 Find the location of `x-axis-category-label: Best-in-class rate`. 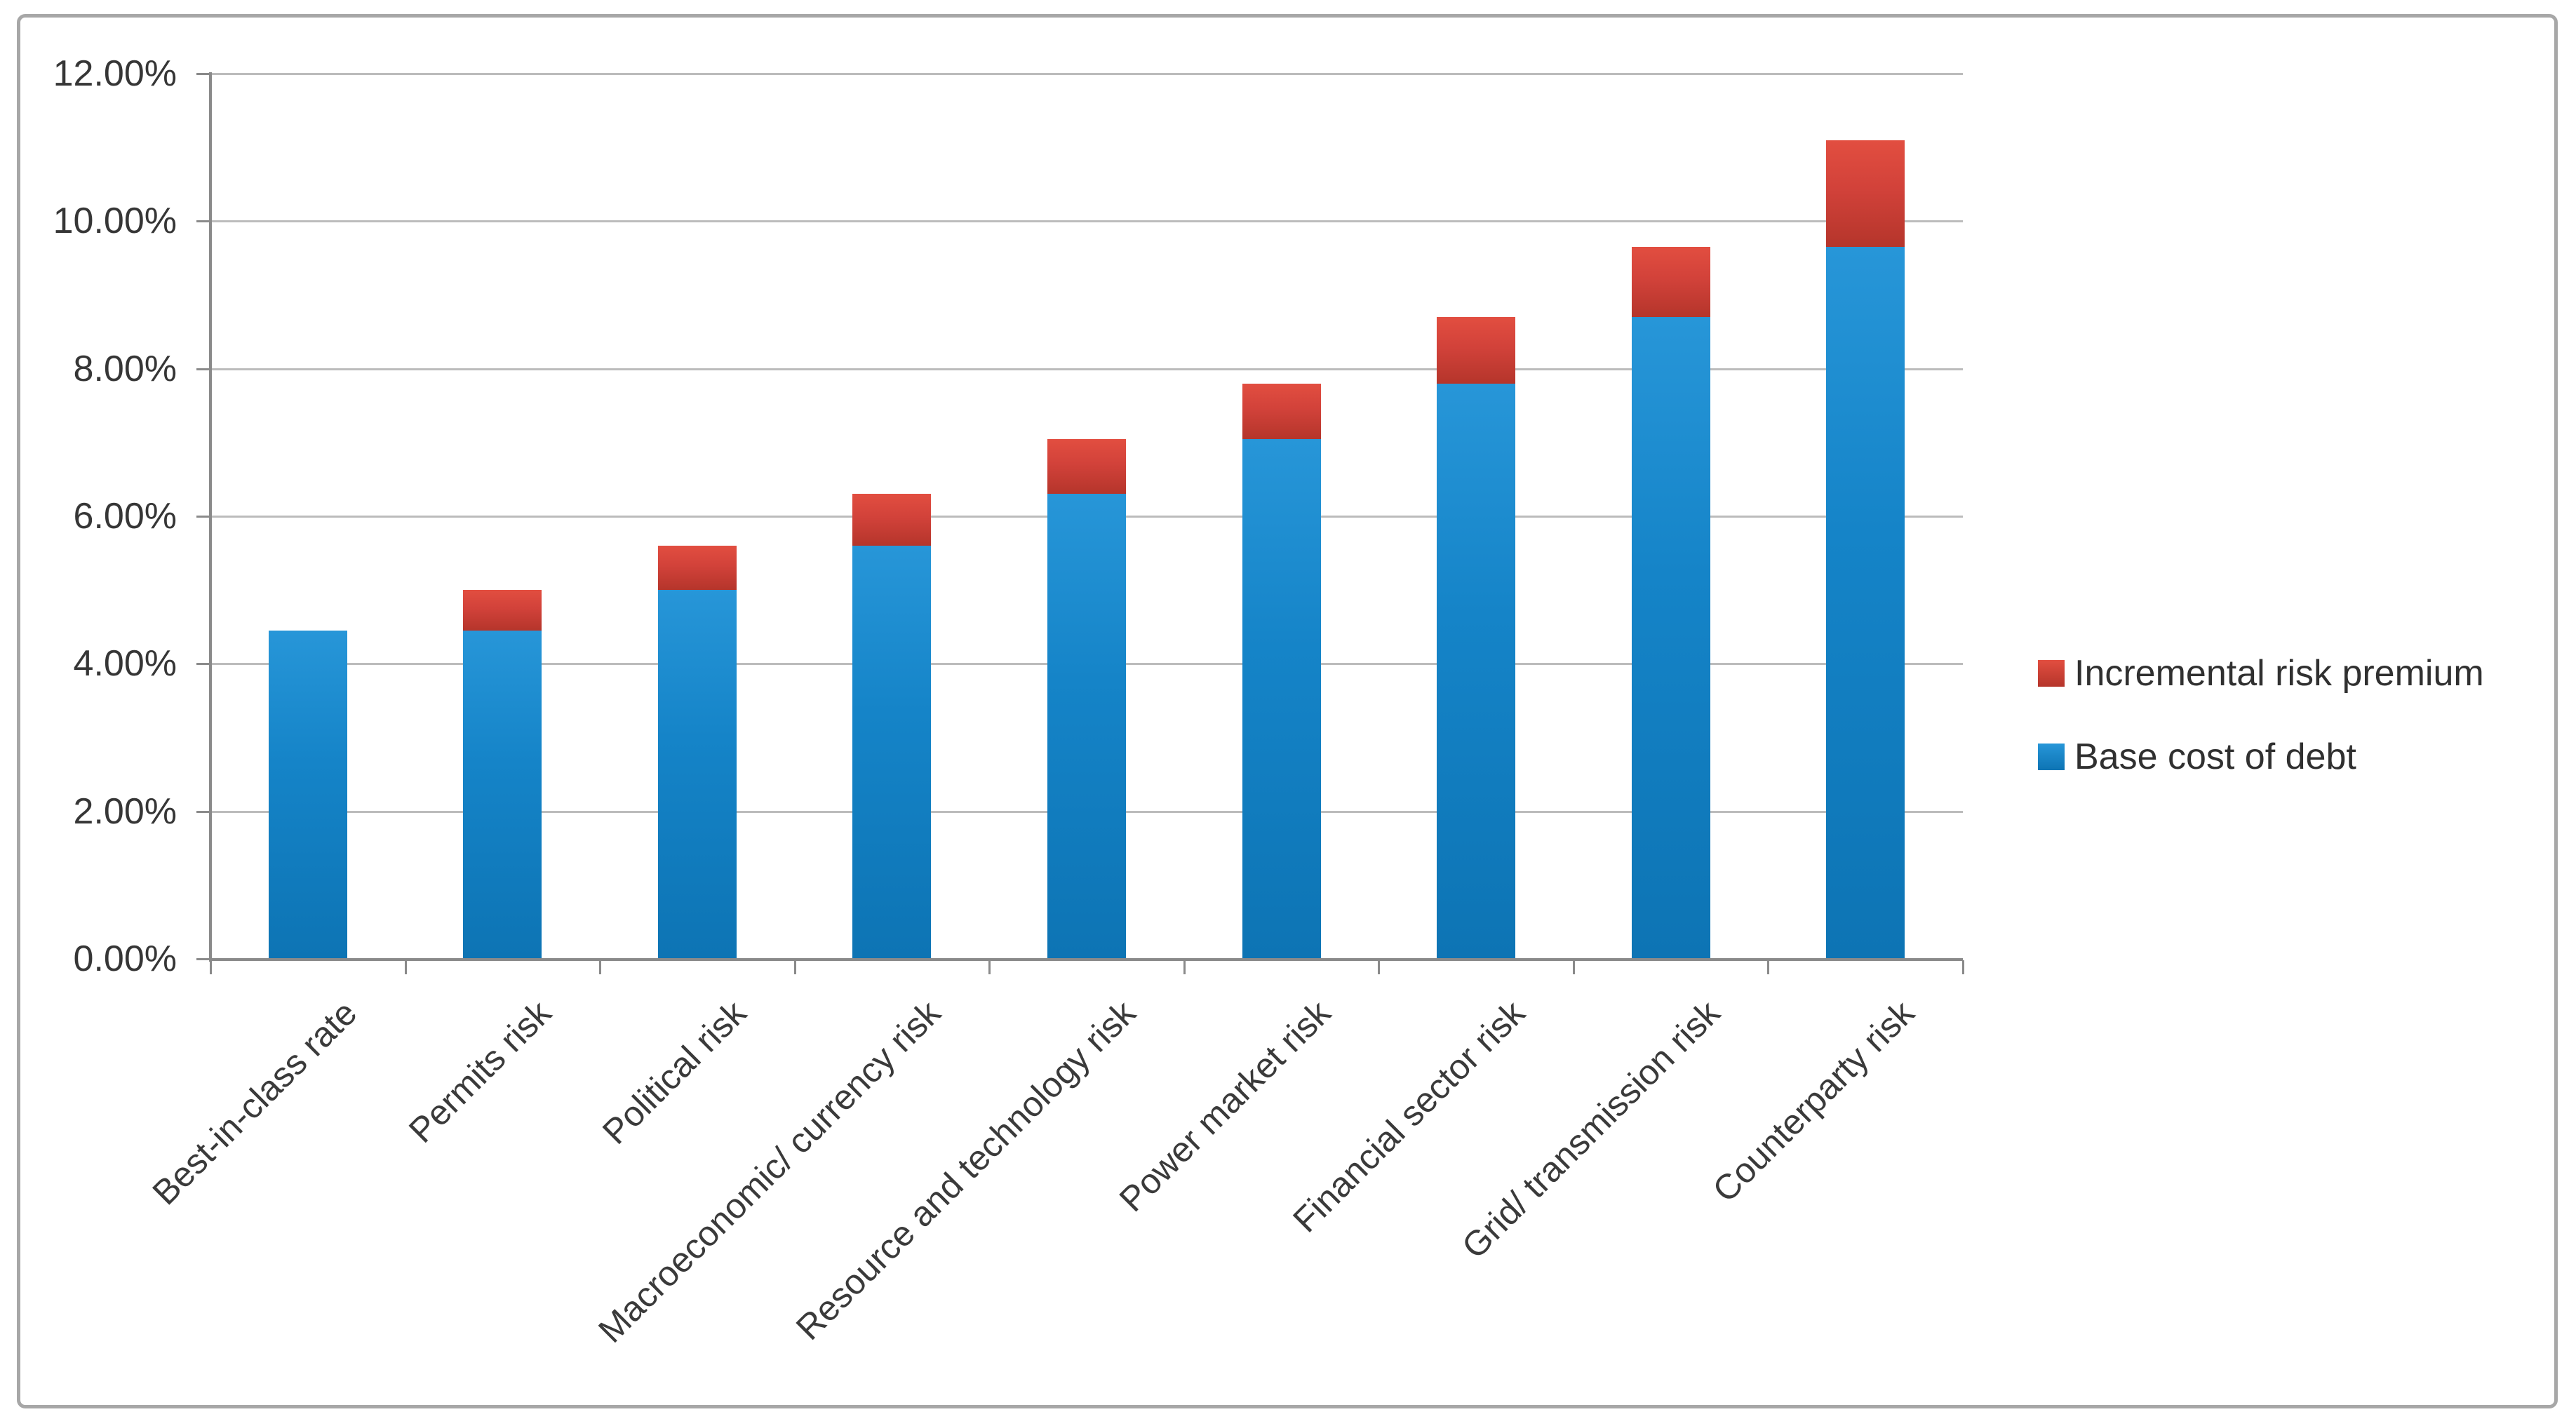

x-axis-category-label: Best-in-class rate is located at coordinates (255, 1103).